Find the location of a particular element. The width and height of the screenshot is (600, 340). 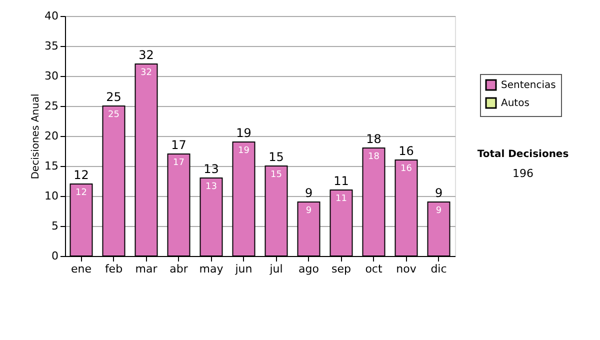

y-tick-label: 15 is located at coordinates (51, 166).